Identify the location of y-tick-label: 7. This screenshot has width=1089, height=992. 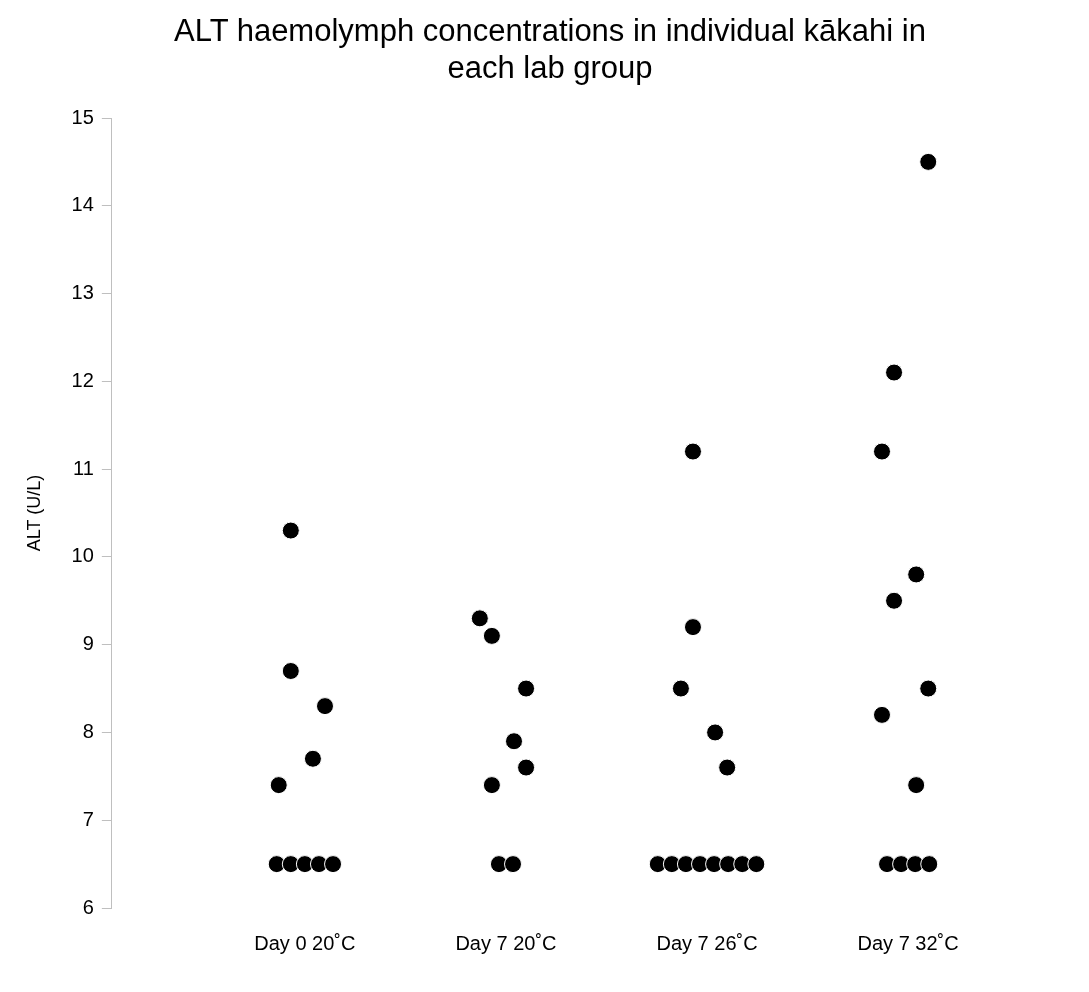
(88, 818).